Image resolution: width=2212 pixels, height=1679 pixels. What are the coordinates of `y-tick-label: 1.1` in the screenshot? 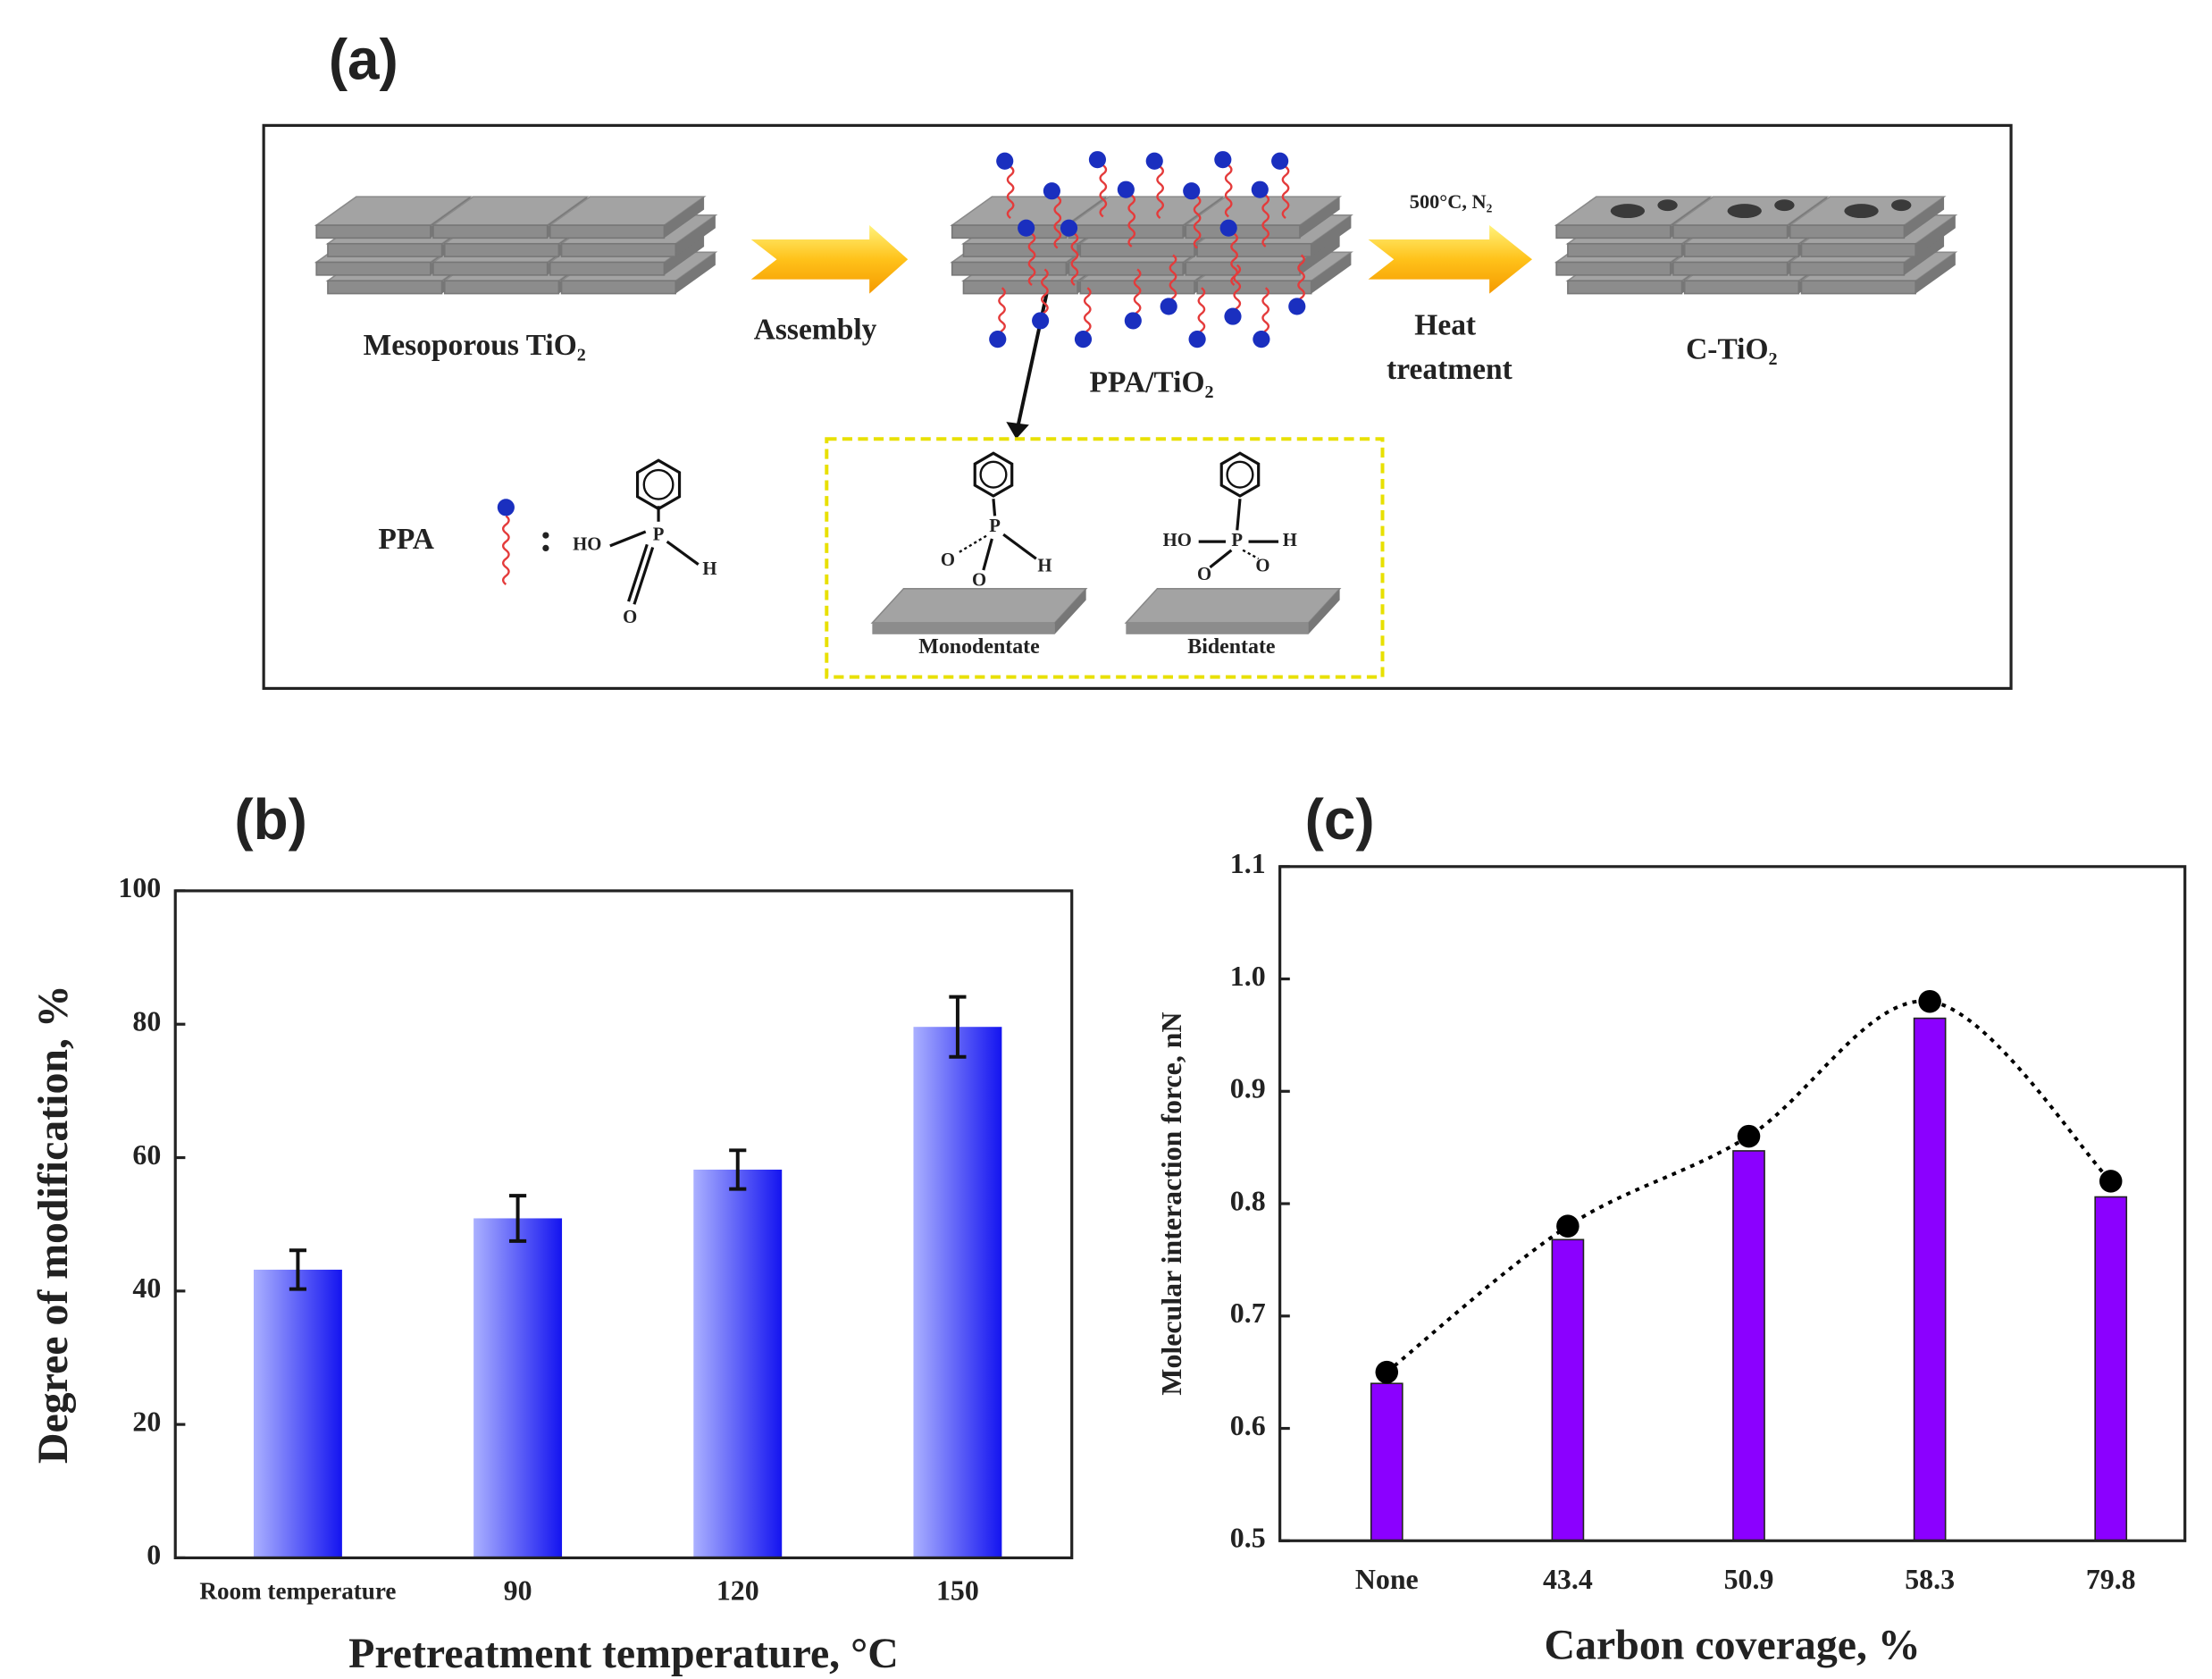 It's located at (1248, 864).